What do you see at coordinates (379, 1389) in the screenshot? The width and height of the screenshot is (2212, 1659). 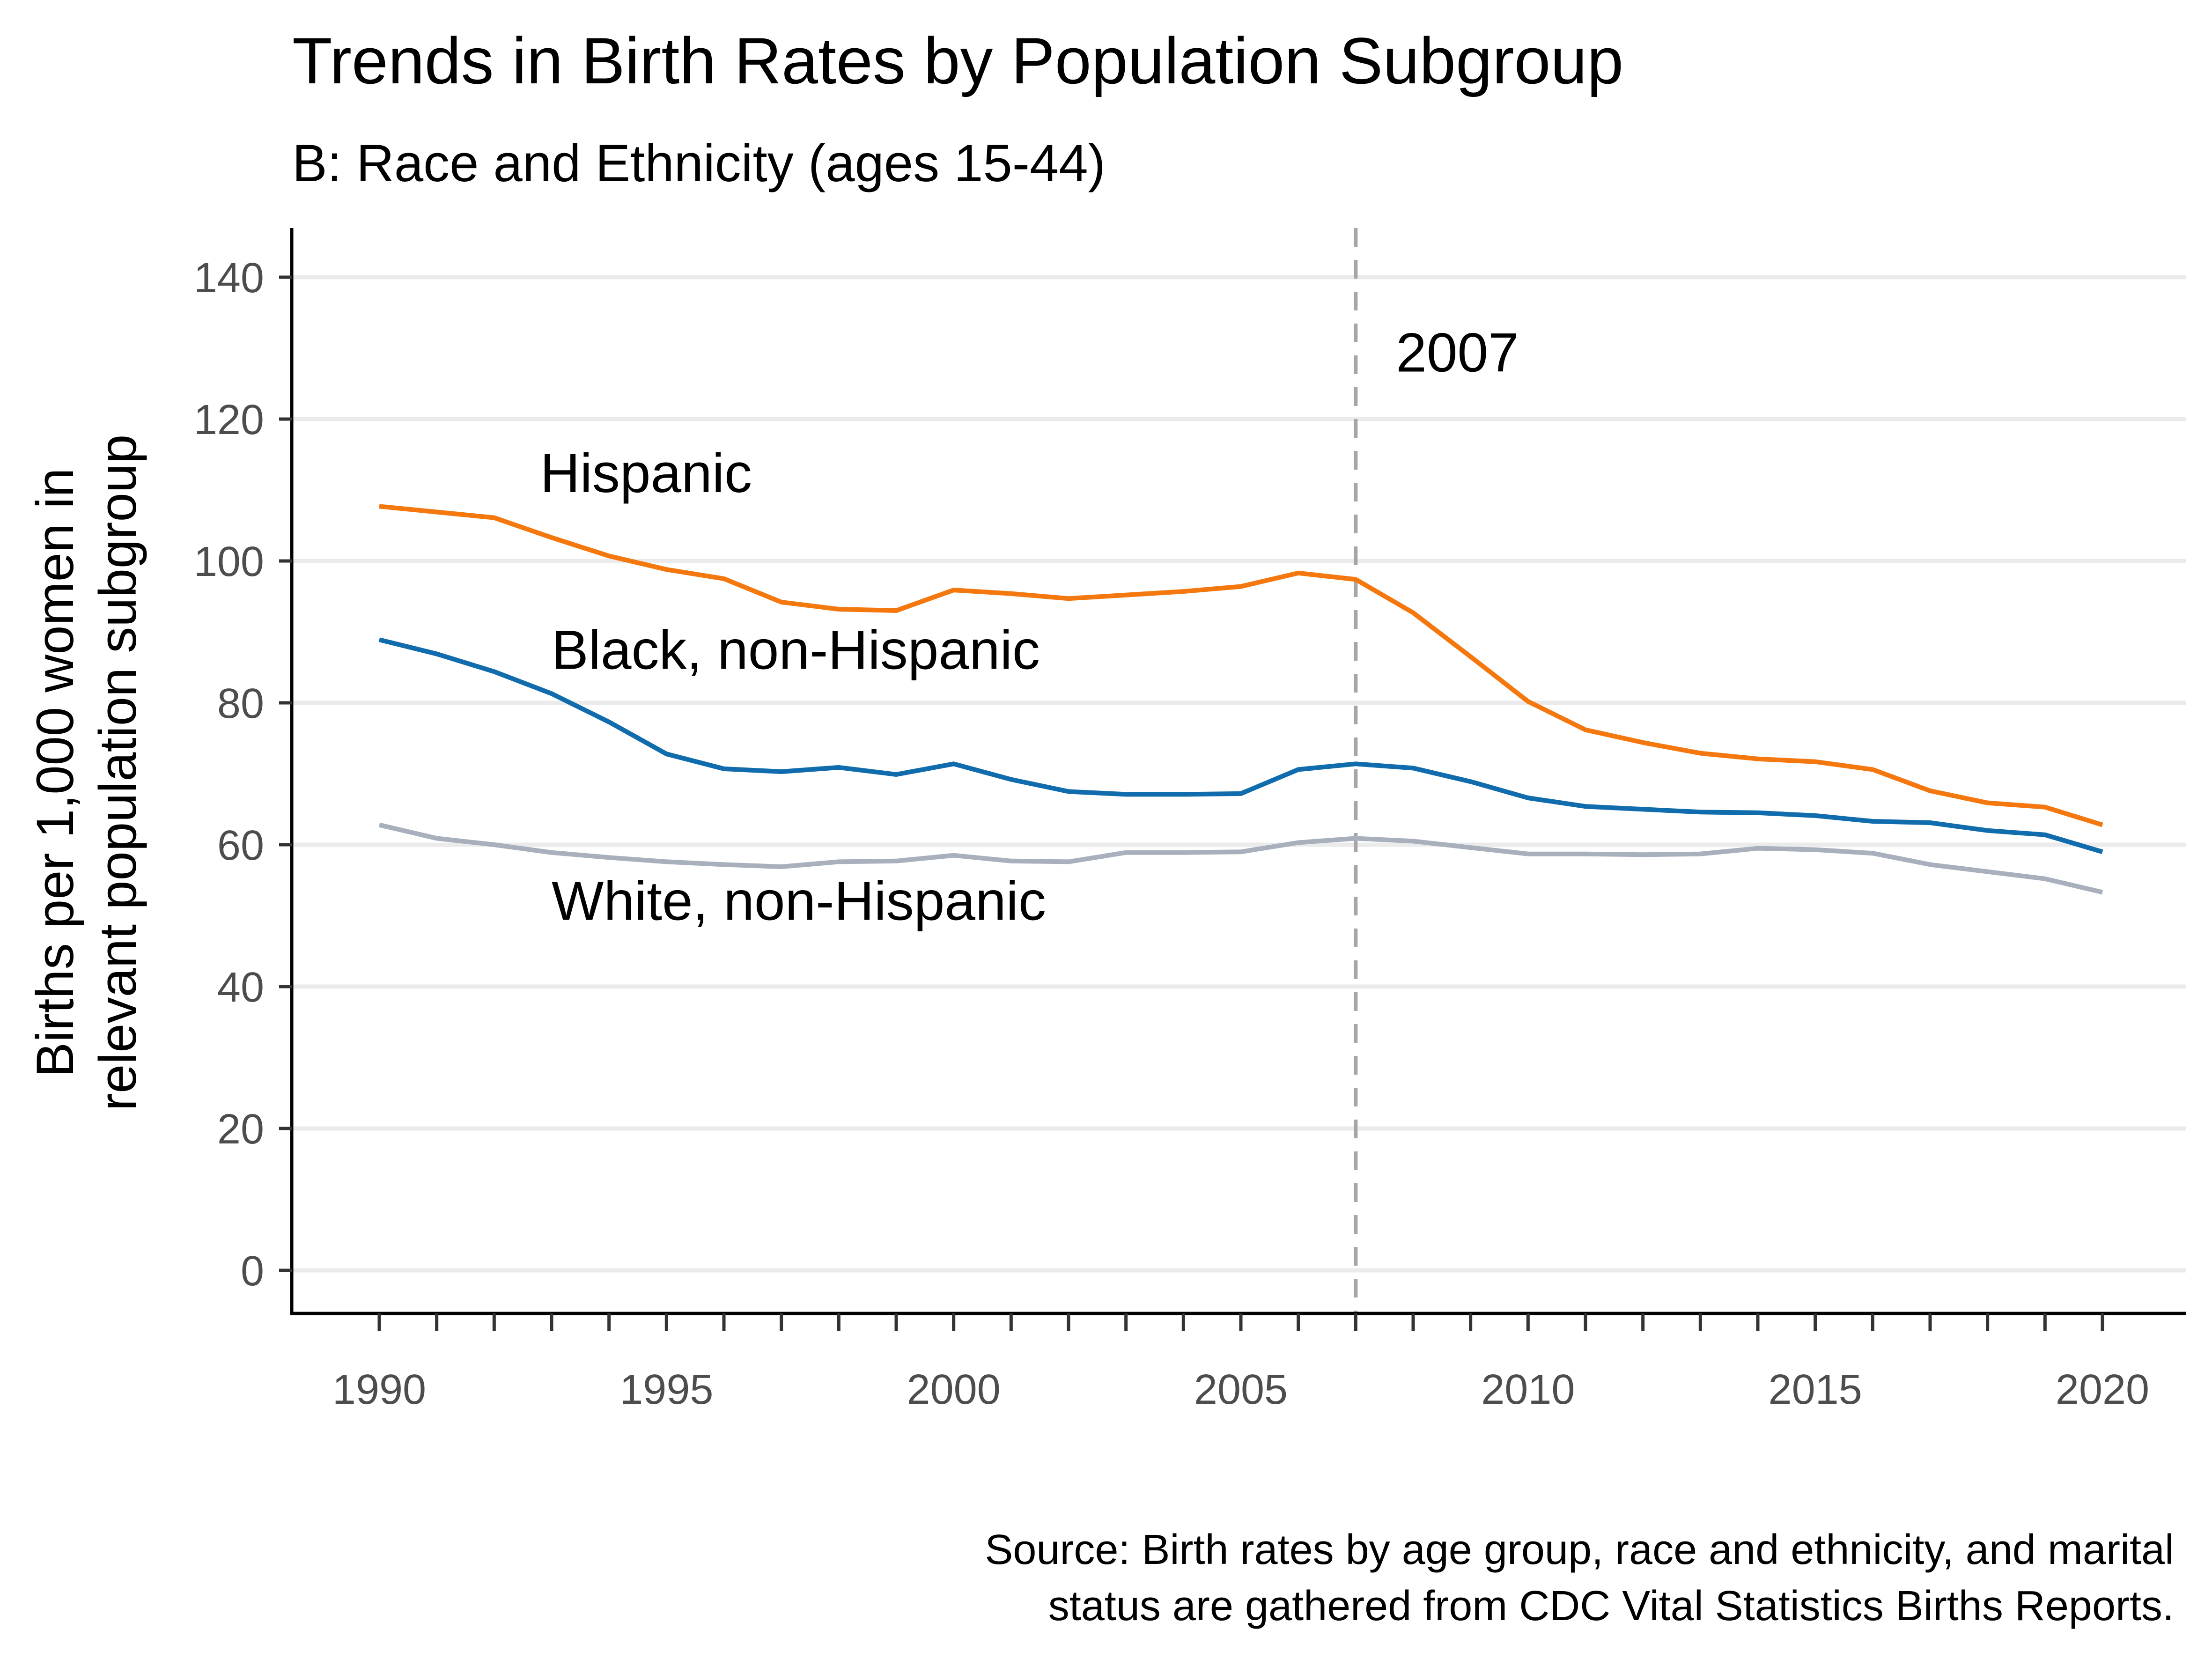 I see `x-tick-label-1990: 1990` at bounding box center [379, 1389].